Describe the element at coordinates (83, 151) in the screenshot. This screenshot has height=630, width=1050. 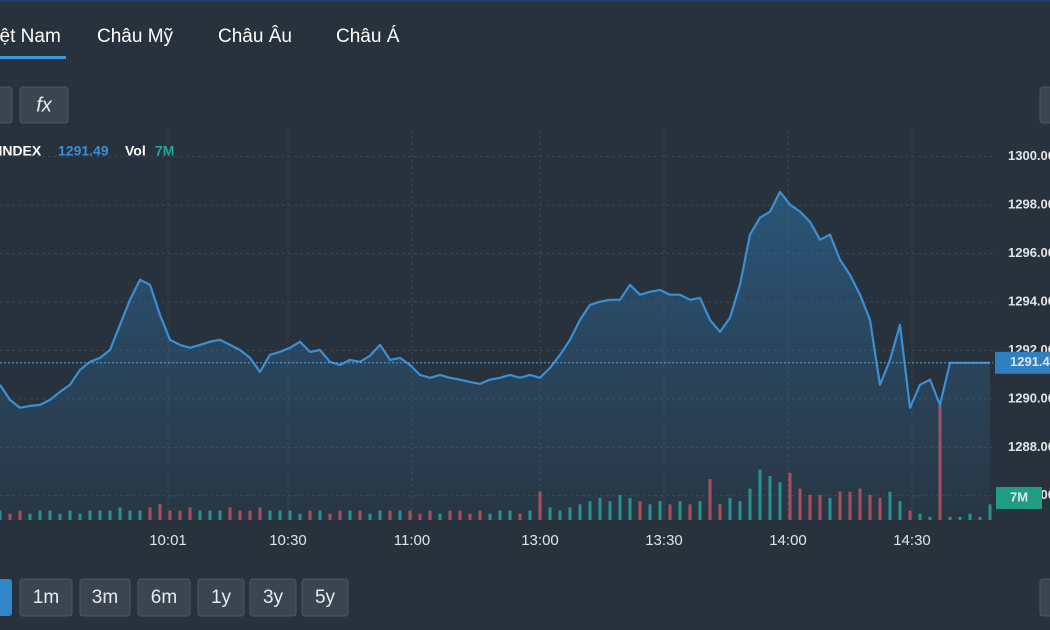
I see `index-value: 1291.49` at that location.